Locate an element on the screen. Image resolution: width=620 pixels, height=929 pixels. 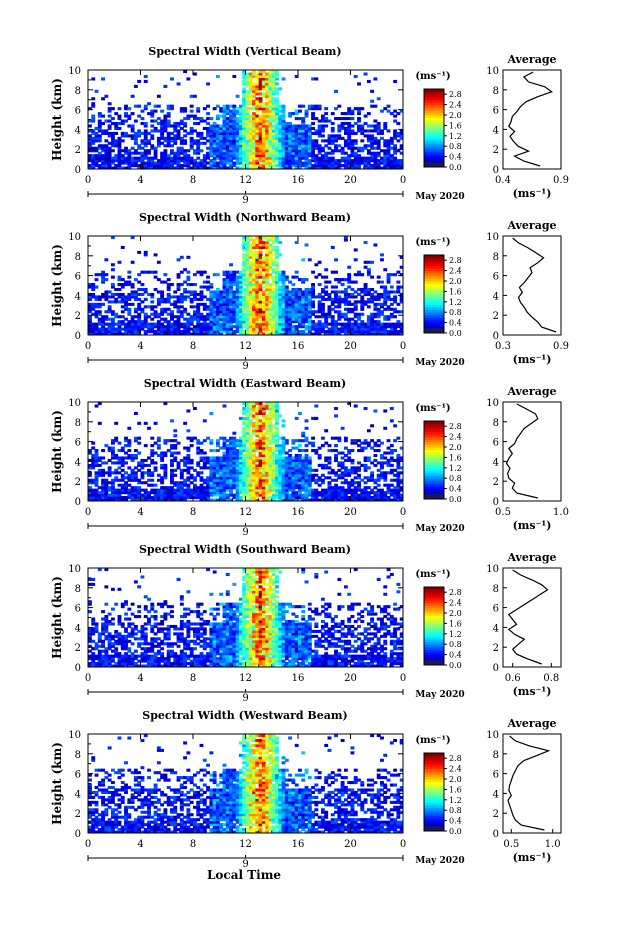
colorbar-segment is located at coordinates (434, 306).